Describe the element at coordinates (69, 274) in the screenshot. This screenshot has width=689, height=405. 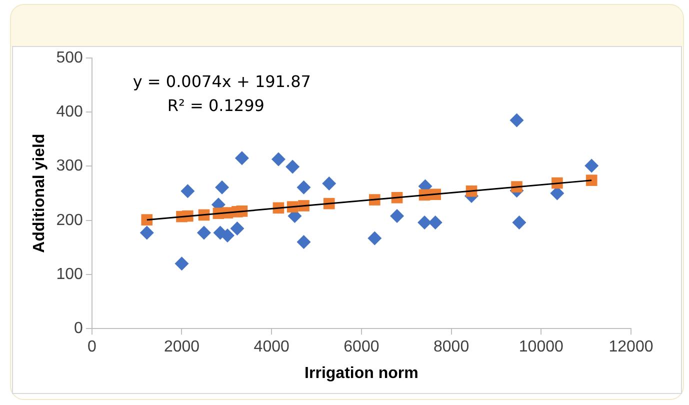
I see `y-tick-label: 100` at that location.